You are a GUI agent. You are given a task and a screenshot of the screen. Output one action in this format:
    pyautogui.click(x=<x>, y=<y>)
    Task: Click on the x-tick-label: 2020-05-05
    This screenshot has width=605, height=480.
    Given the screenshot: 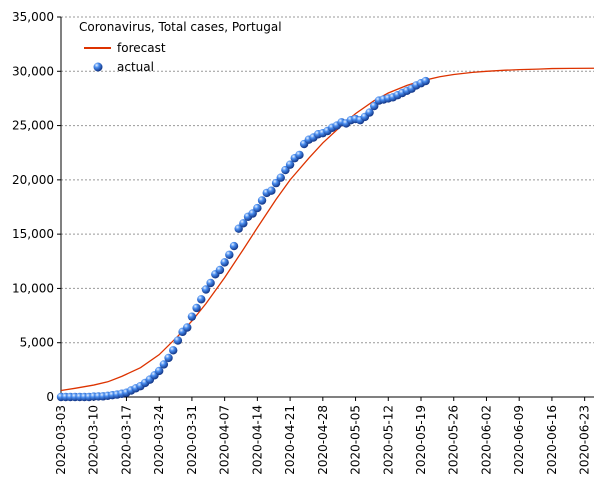 What is the action you would take?
    pyautogui.click(x=356, y=440)
    